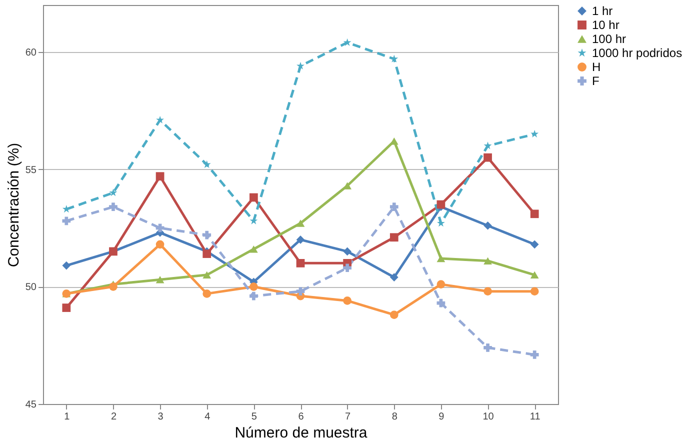  I want to click on x-tick-label: 10, so click(488, 417).